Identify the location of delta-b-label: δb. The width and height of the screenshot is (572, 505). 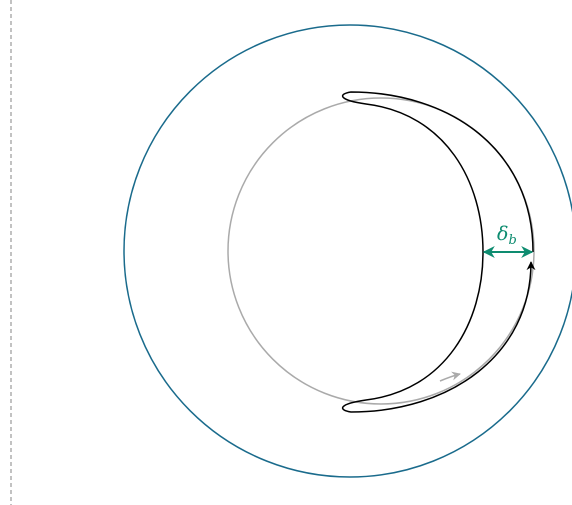
(507, 235).